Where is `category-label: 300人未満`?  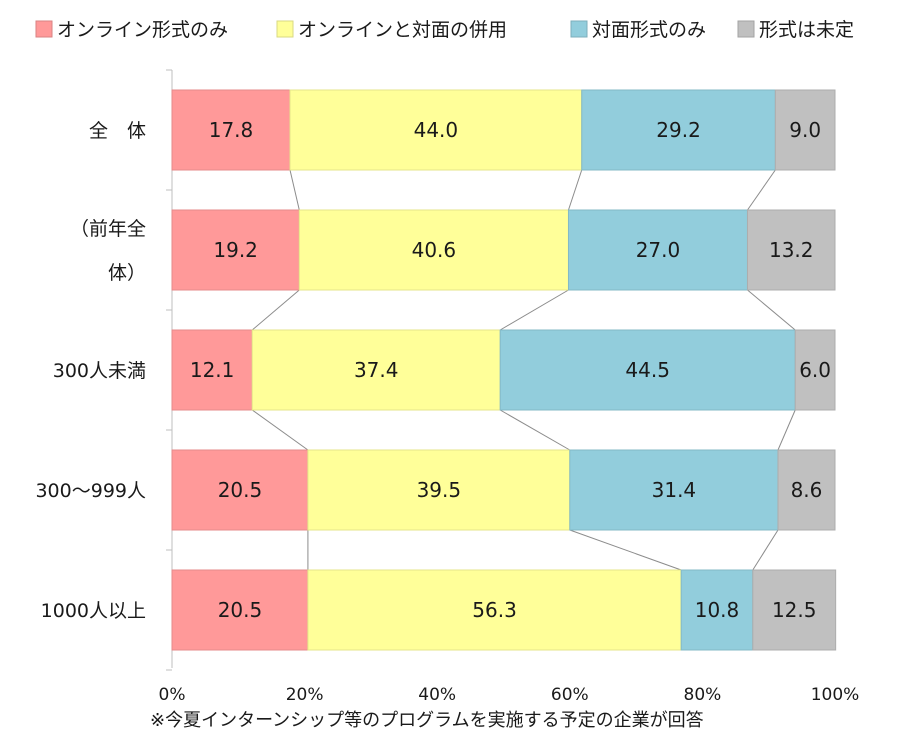
category-label: 300人未満 is located at coordinates (99, 371).